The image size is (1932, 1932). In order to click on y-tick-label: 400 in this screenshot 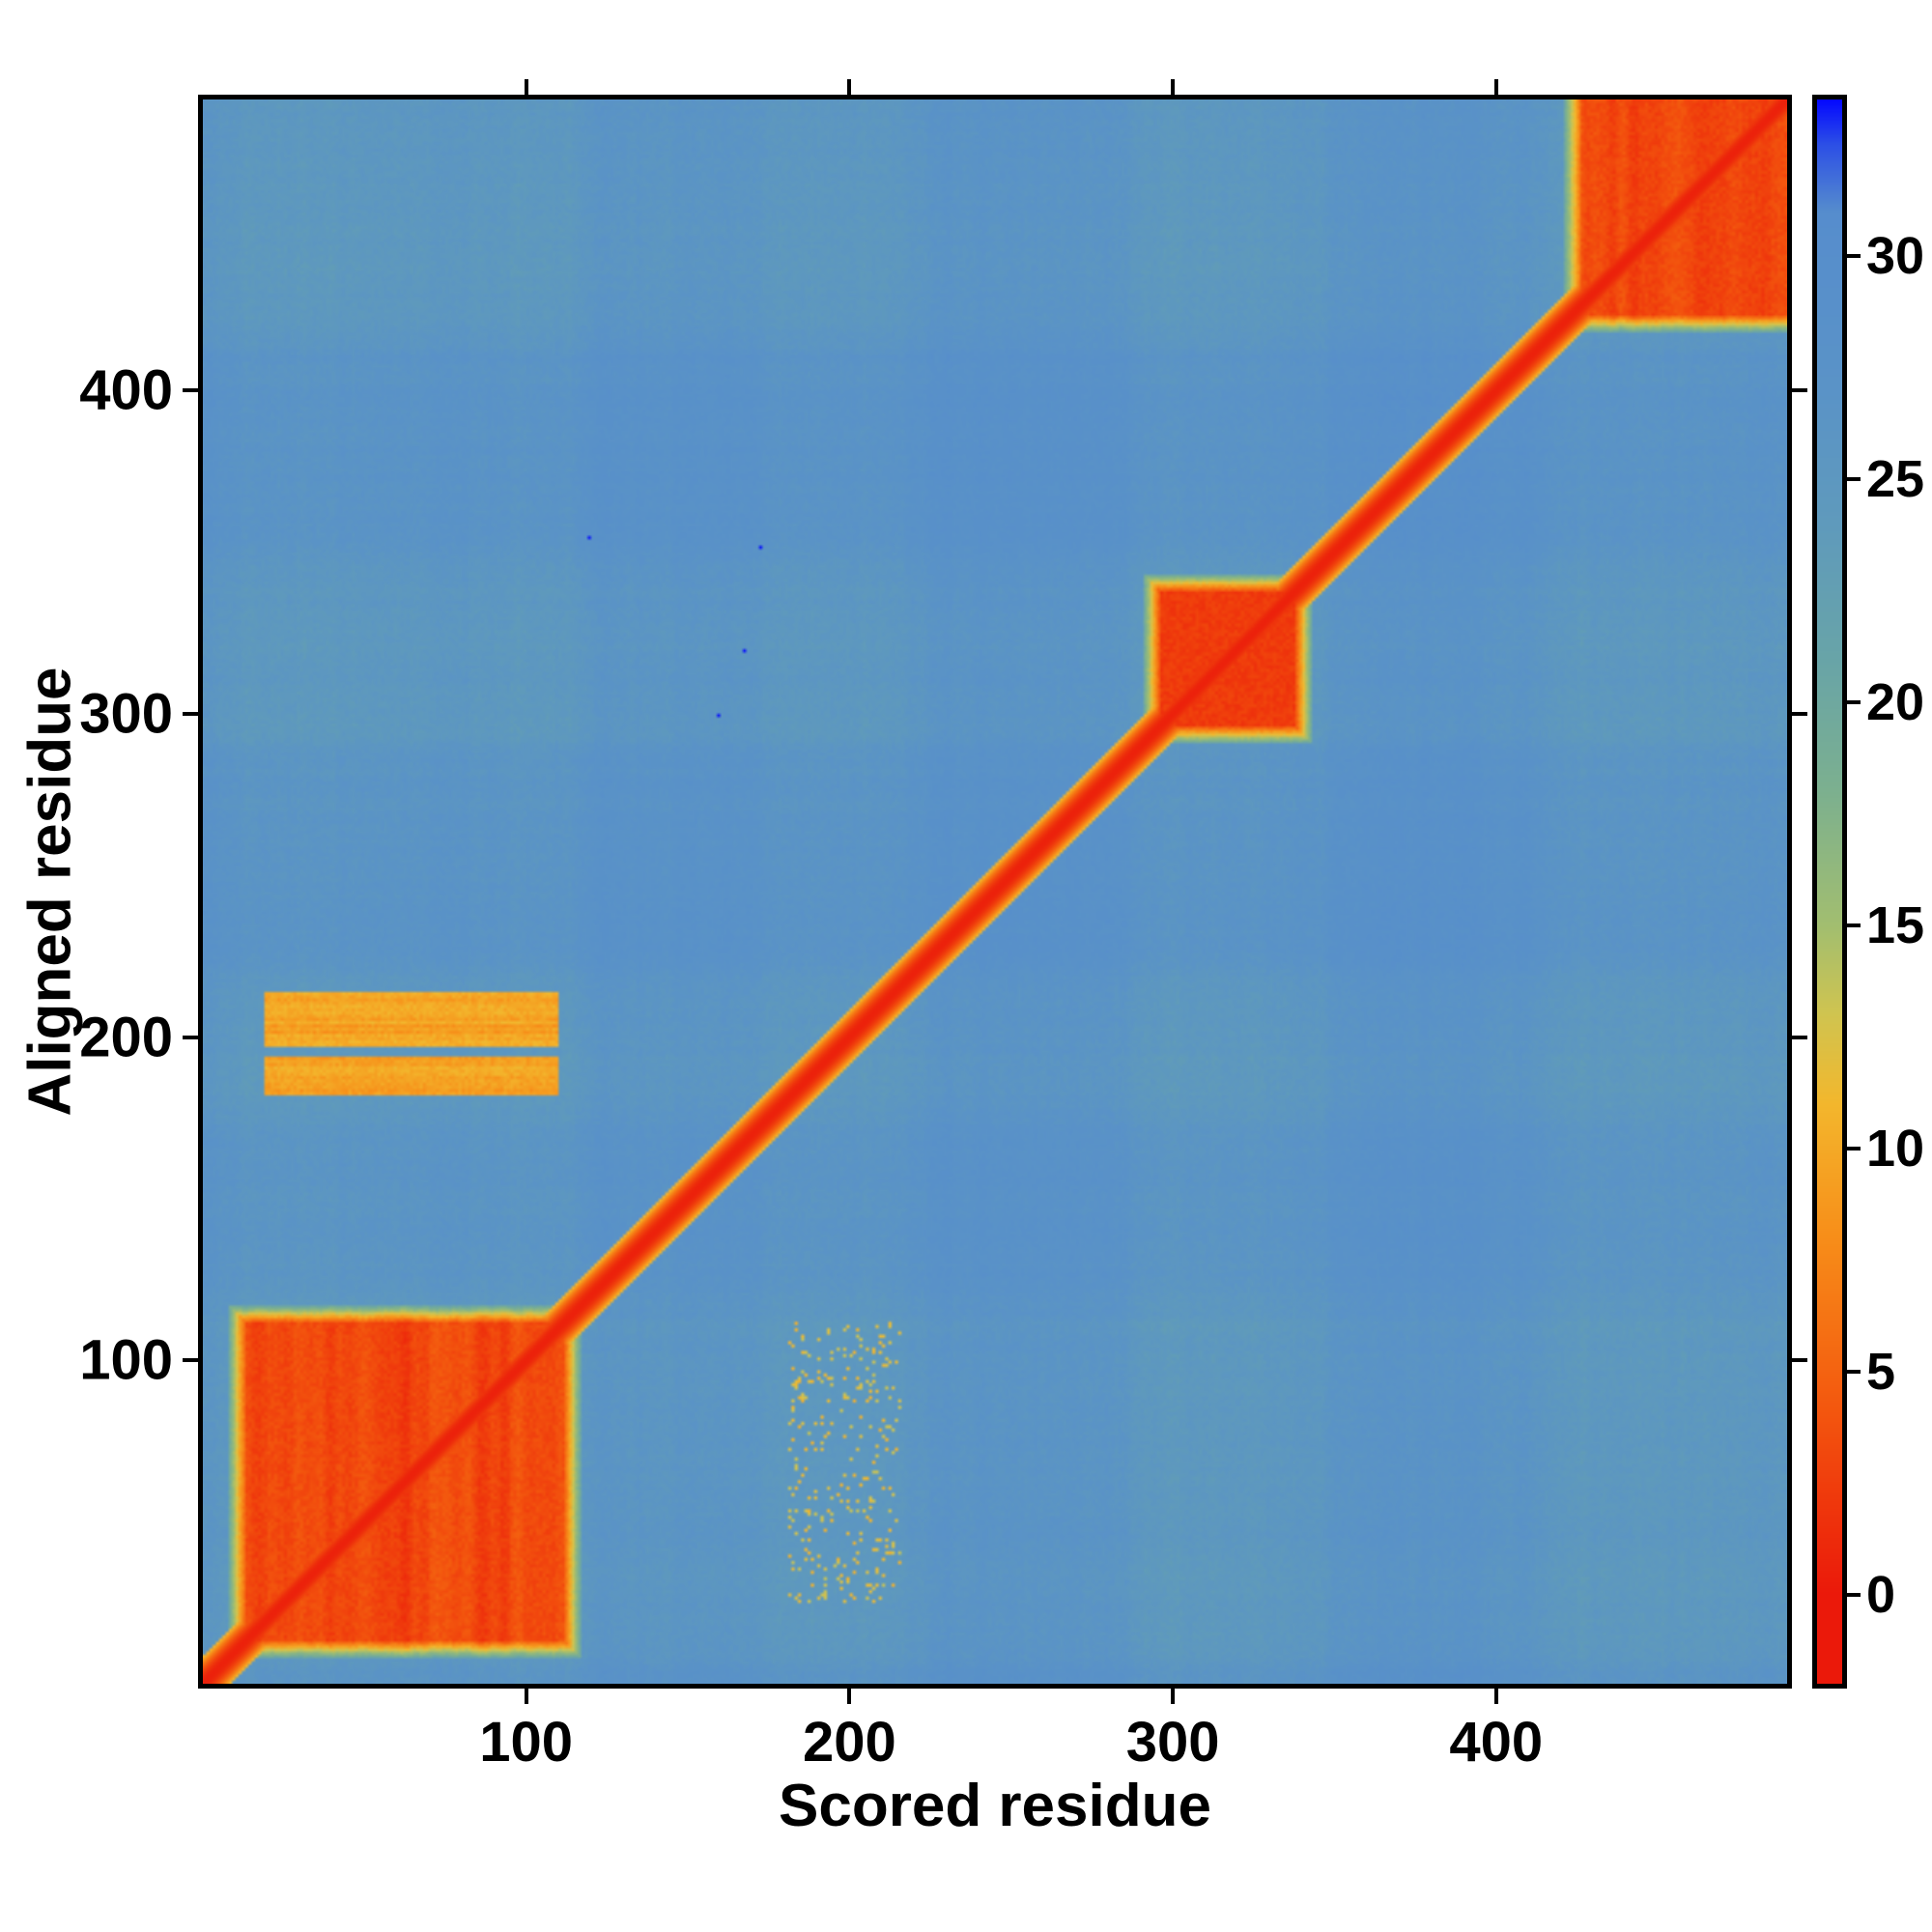, I will do `click(126, 390)`.